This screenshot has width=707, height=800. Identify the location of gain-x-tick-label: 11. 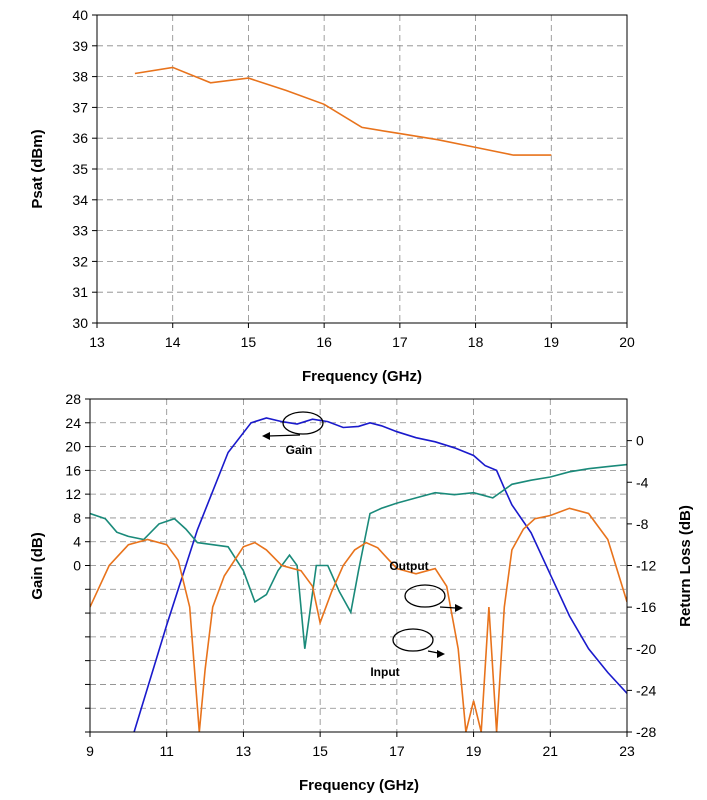
(166, 751).